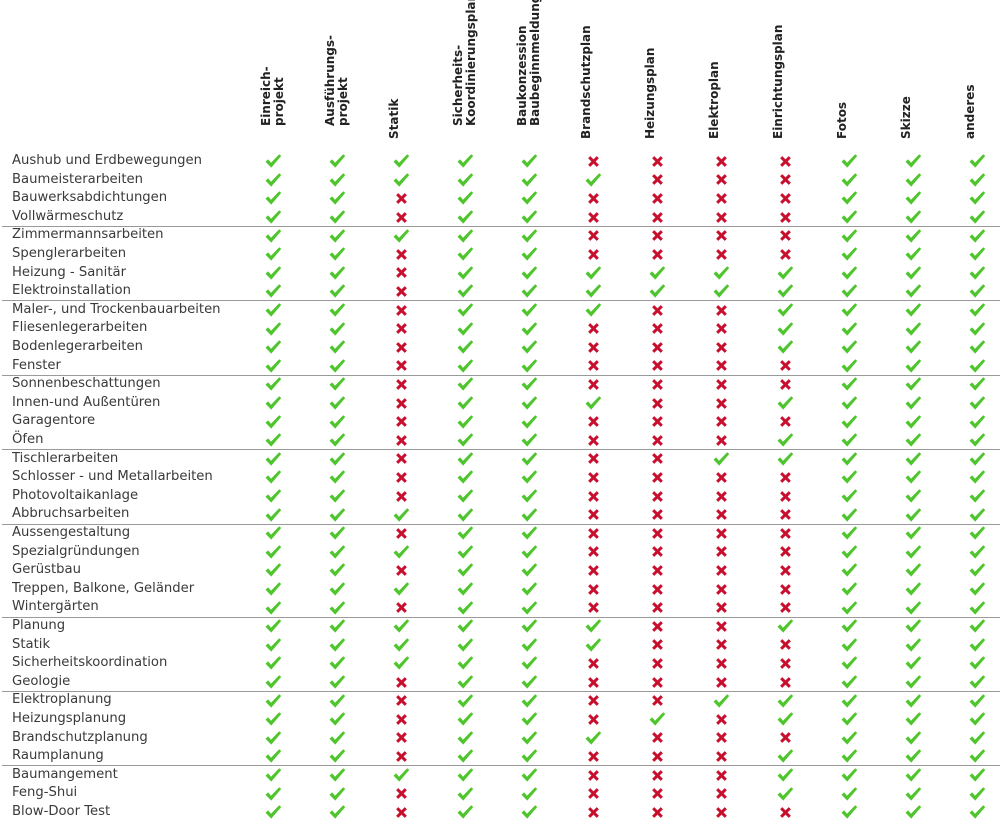 The image size is (1000, 840). Describe the element at coordinates (500, 180) in the screenshot. I see `table-row: Baumeisterarbeiten` at that location.